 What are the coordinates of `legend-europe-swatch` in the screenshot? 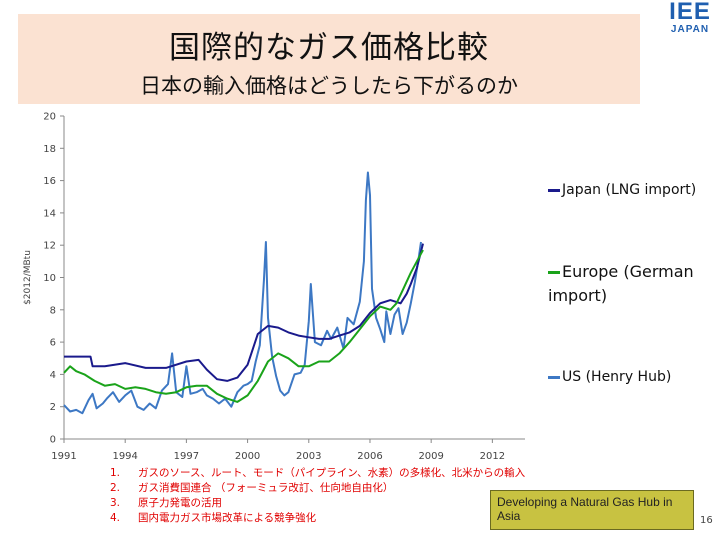 It's located at (554, 272).